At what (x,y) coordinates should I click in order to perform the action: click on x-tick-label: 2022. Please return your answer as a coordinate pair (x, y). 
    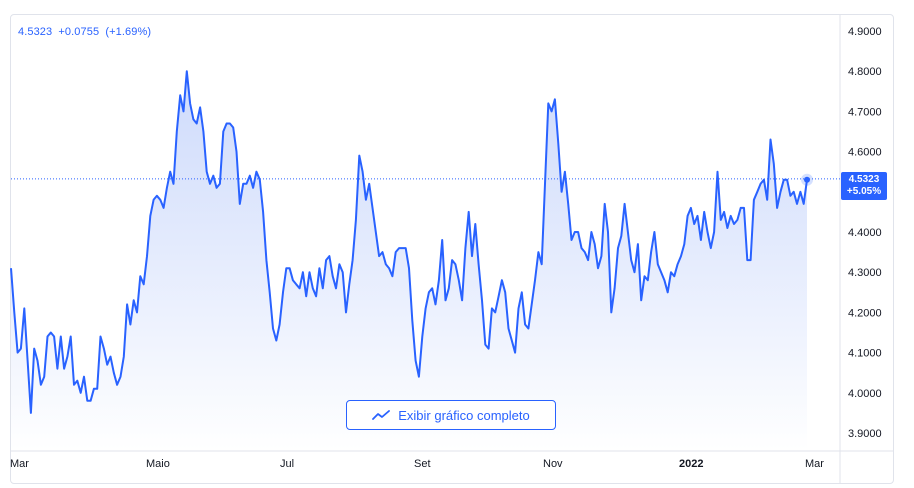
    Looking at the image, I should click on (691, 464).